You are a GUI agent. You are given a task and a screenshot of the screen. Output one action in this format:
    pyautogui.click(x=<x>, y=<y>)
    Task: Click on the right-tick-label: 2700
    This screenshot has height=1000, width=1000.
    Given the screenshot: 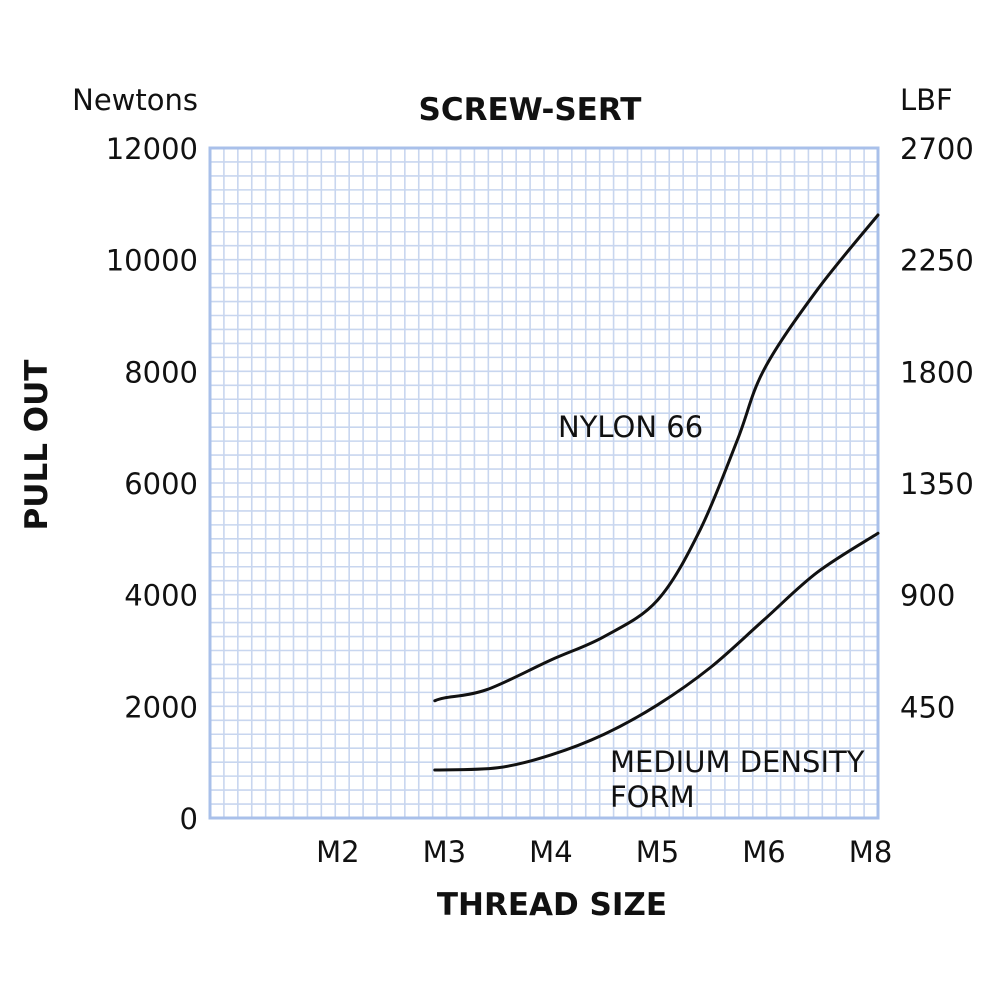 What is the action you would take?
    pyautogui.click(x=937, y=149)
    